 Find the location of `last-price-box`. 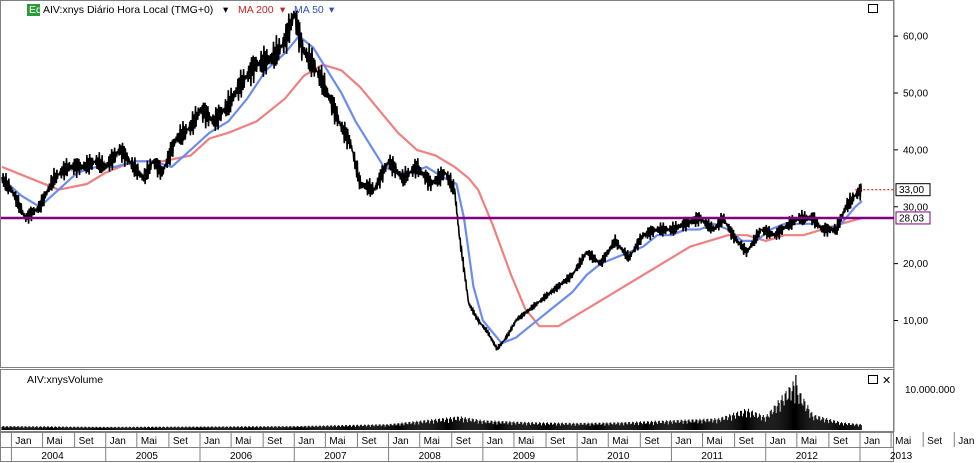

last-price-box is located at coordinates (913, 190).